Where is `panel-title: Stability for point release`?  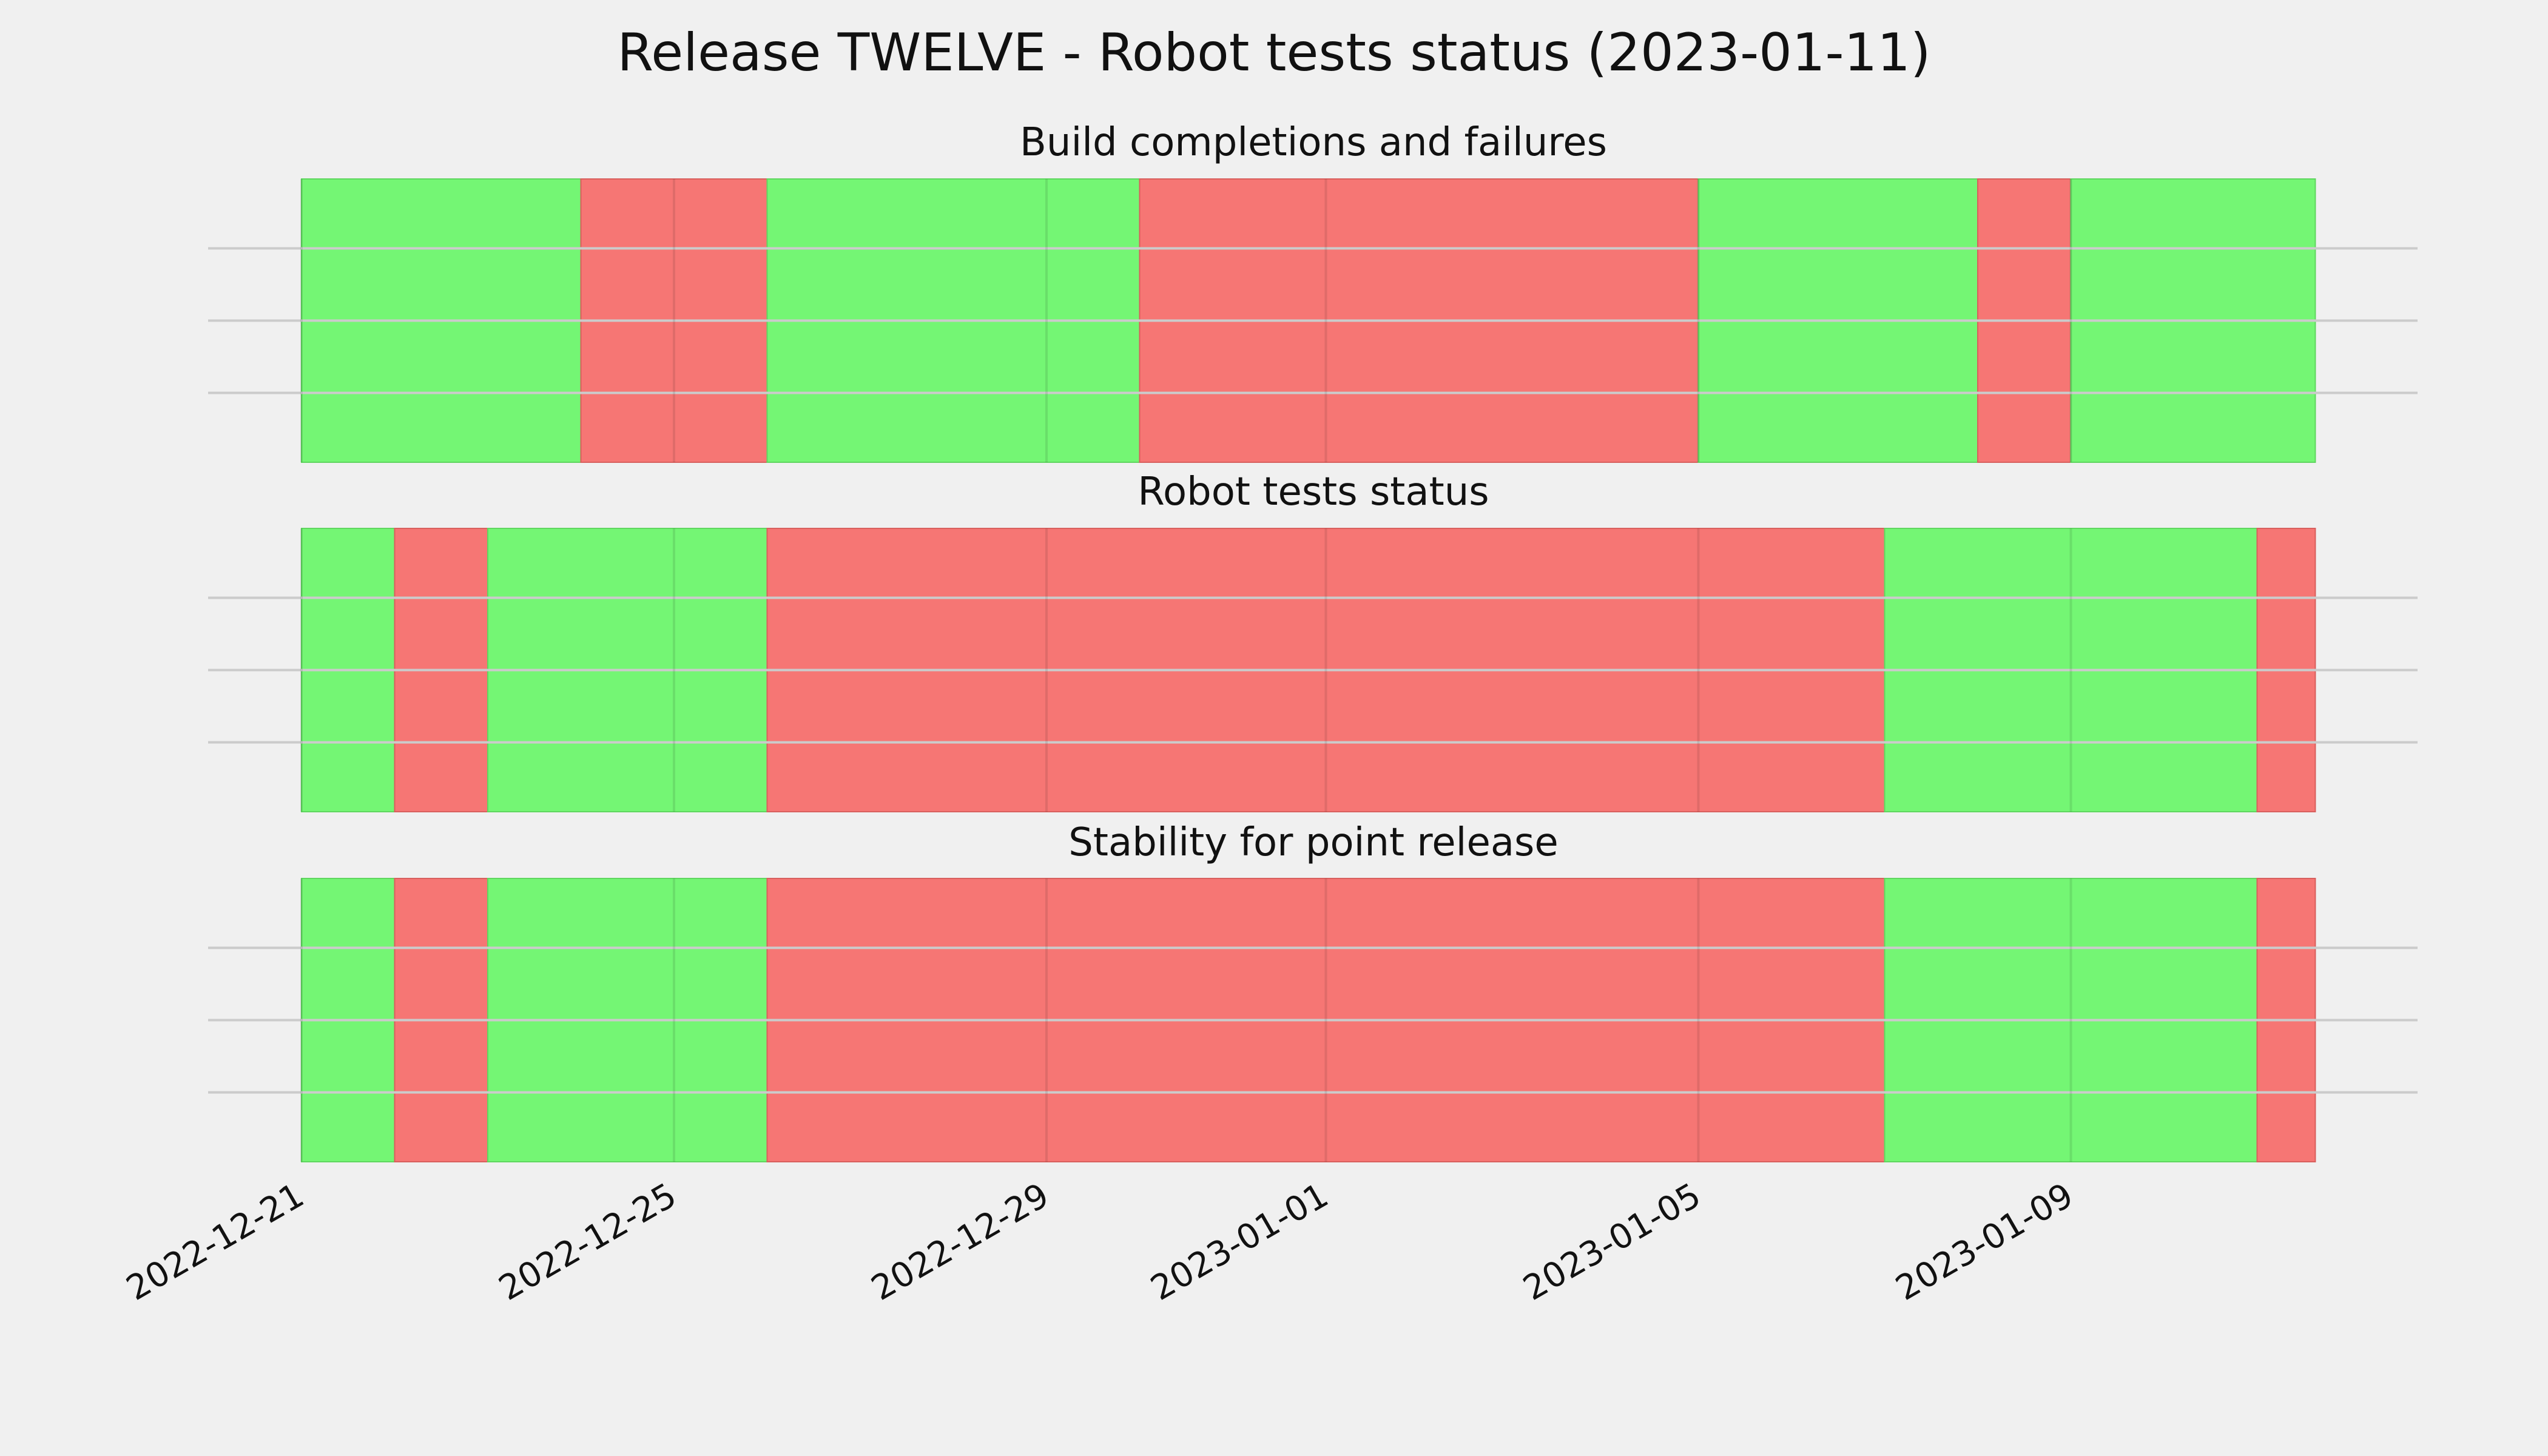
panel-title: Stability for point release is located at coordinates (1313, 842).